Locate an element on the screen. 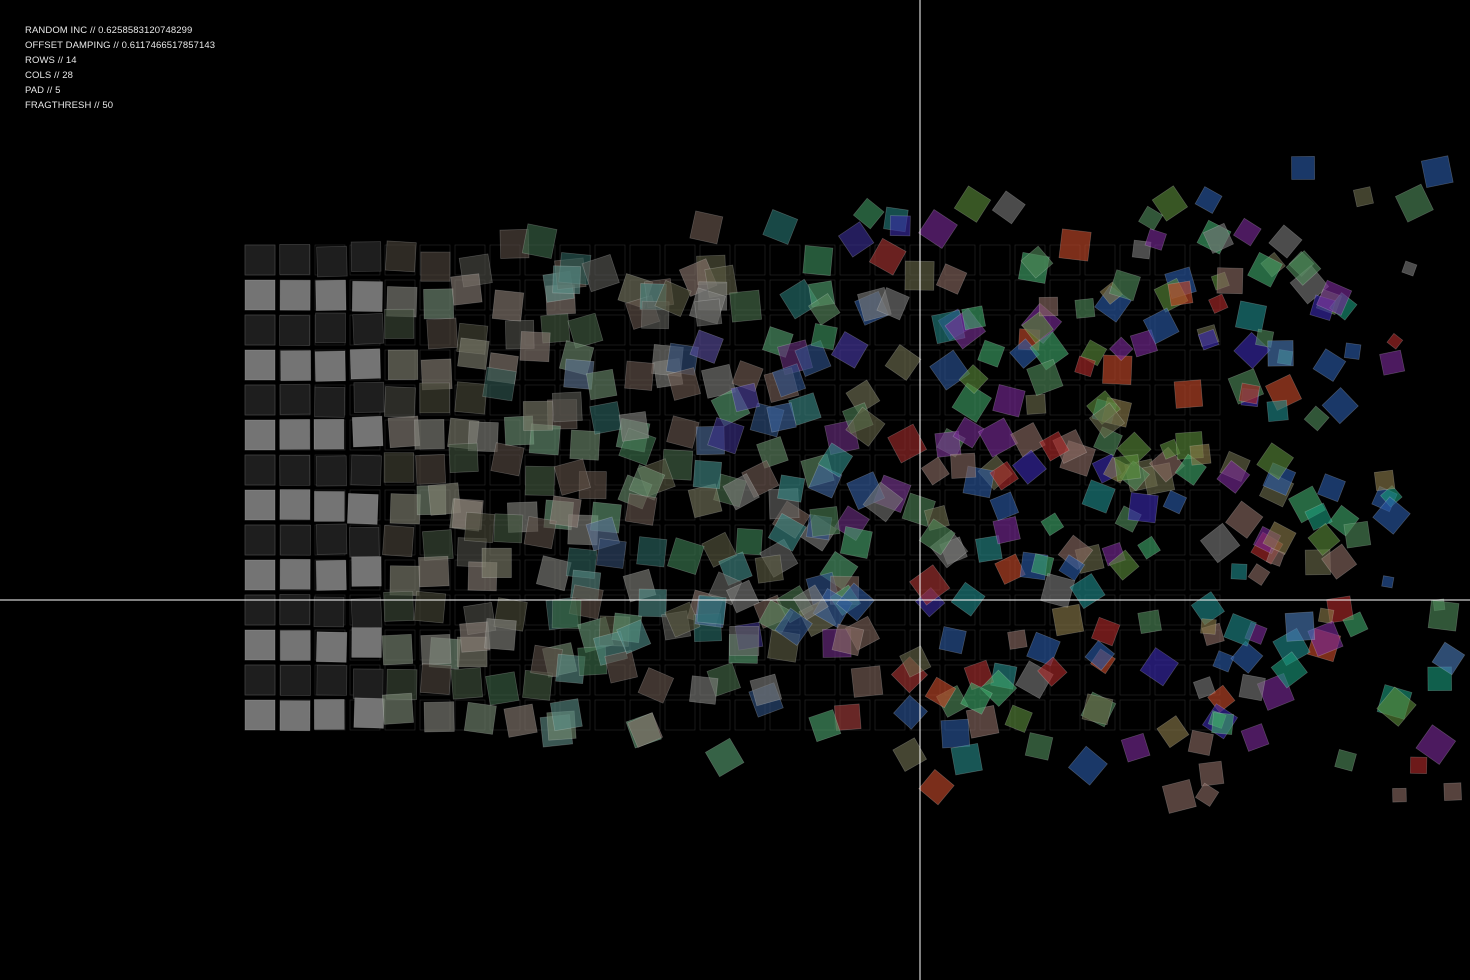 The image size is (1470, 980). fragthresh-label: FRAGTHRESH // 50 is located at coordinates (69, 105).